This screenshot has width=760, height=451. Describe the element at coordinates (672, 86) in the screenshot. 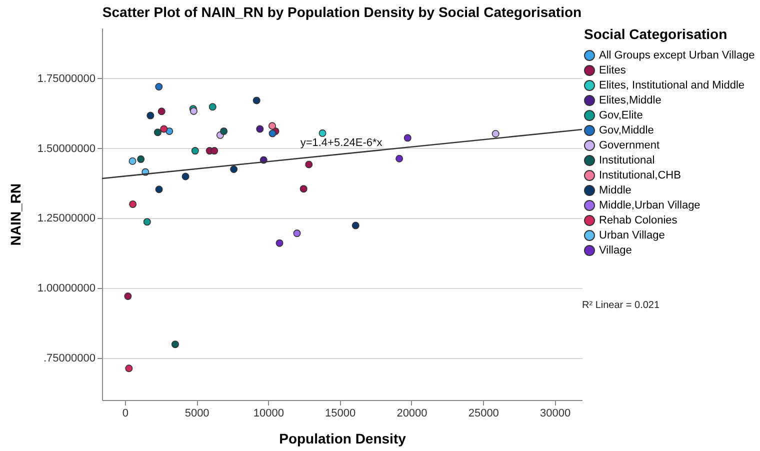

I see `legend-label: Elites, Institutional and Middle` at that location.